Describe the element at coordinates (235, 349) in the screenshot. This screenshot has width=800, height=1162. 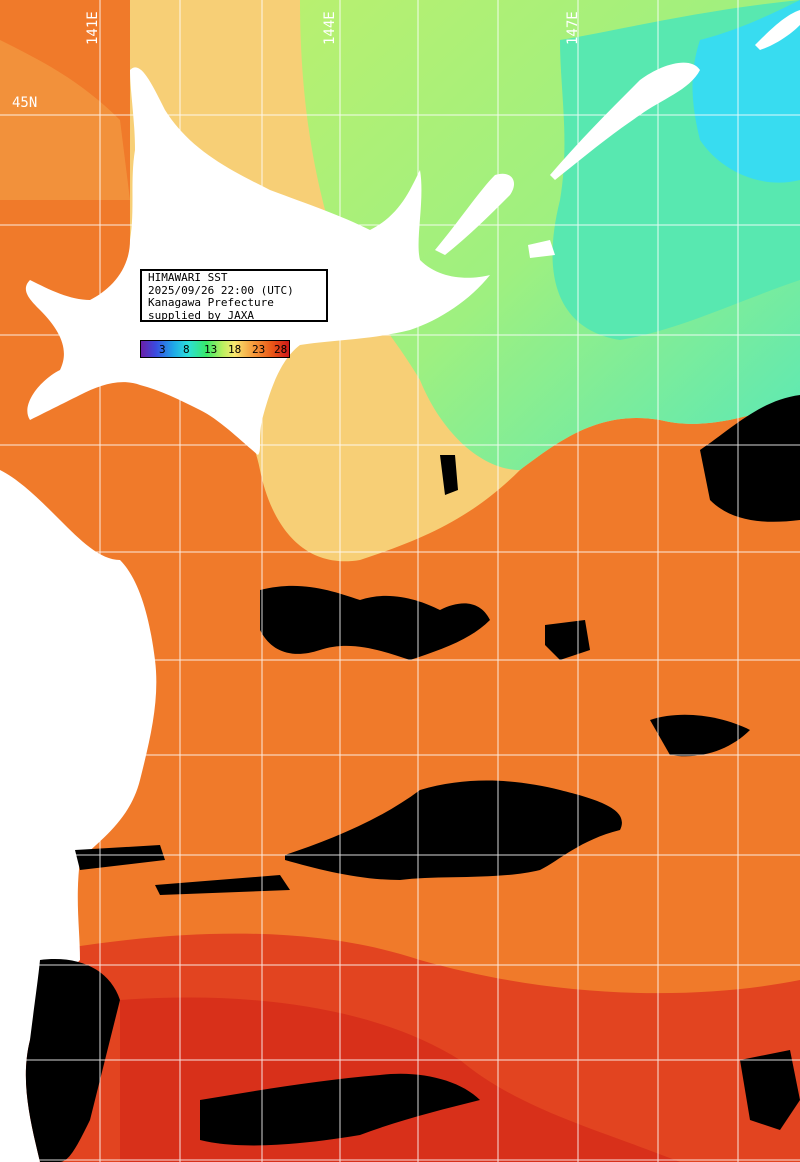
I see `colorbar-tick: 18` at that location.